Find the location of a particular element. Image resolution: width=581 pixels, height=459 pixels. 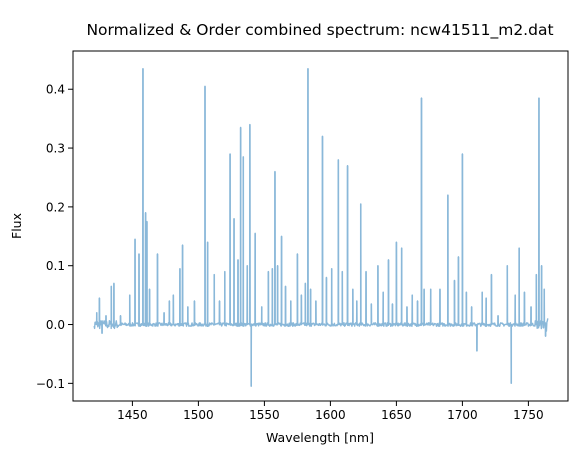

x-tick-label: 1650 is located at coordinates (396, 415).